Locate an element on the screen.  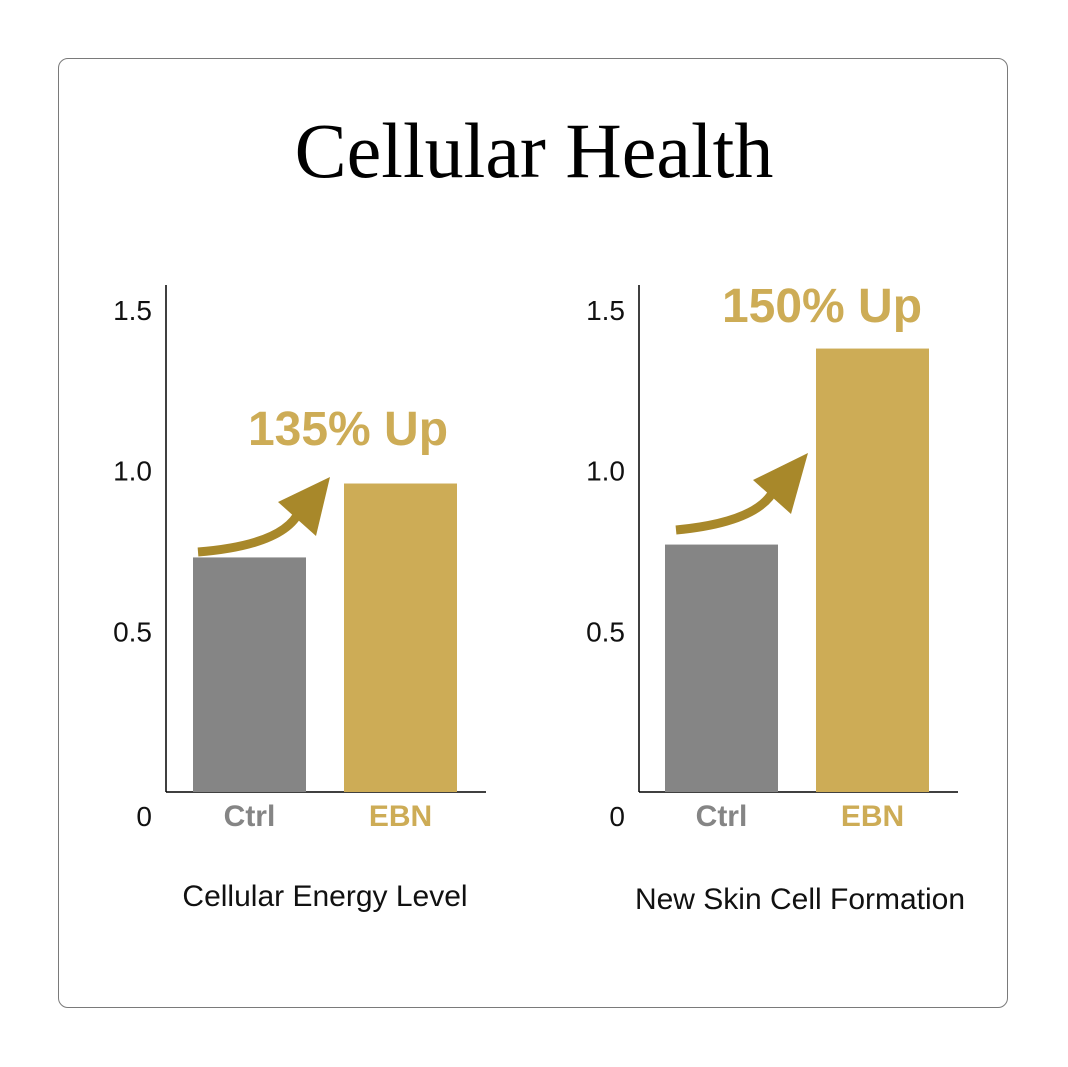
page-title: Cellular Health is located at coordinates (534, 150).